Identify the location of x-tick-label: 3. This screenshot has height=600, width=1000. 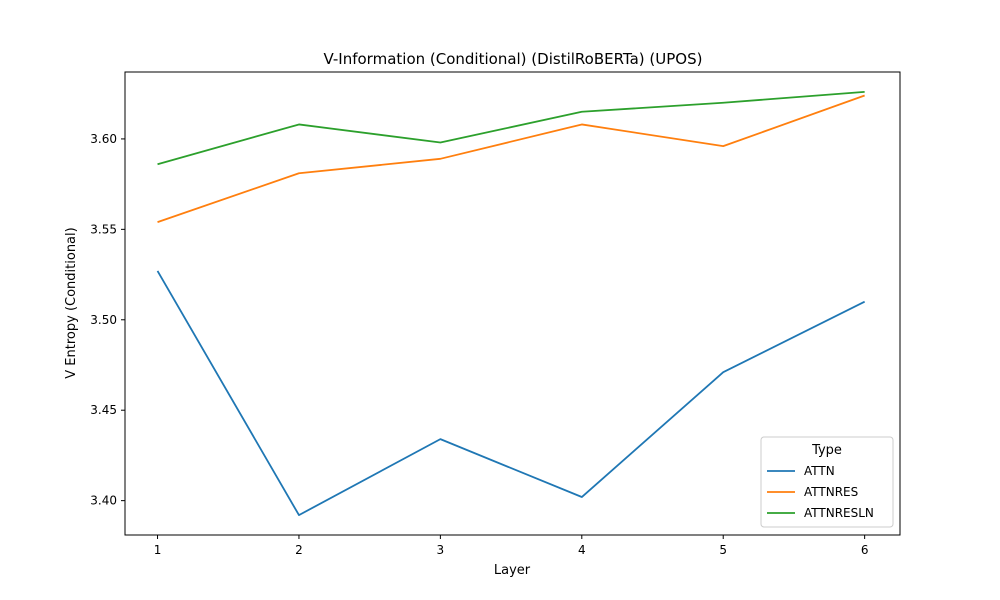
(441, 550).